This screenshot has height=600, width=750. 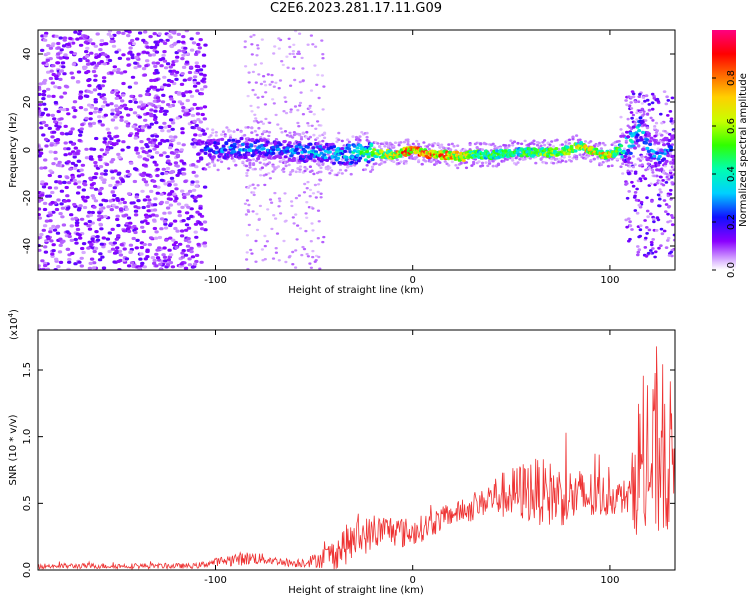 I want to click on y-tick-label: 0, so click(x=27, y=150).